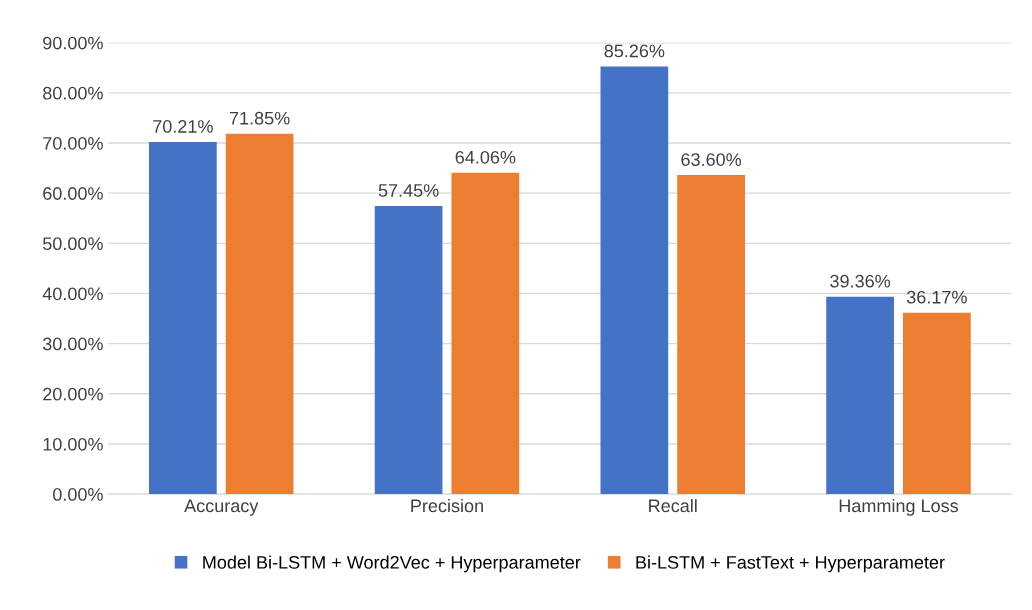 The height and width of the screenshot is (610, 1032). Describe the element at coordinates (221, 507) in the screenshot. I see `x-tick-label: Accuracy` at that location.